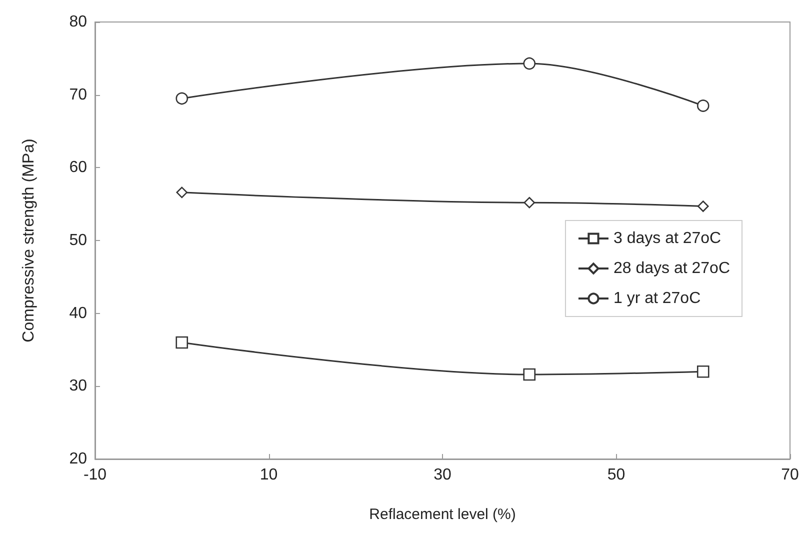  I want to click on y-tick-label: 30, so click(78, 386).